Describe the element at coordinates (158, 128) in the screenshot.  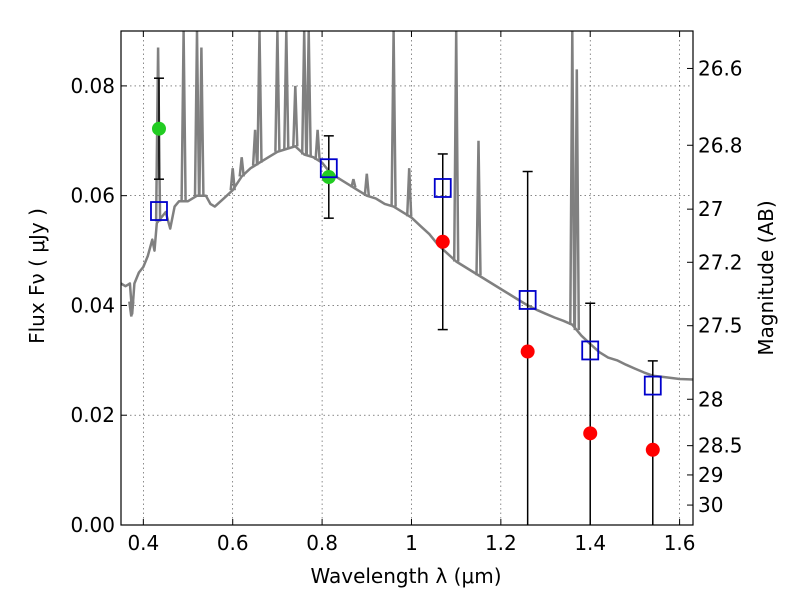
I see `green-data-point` at that location.